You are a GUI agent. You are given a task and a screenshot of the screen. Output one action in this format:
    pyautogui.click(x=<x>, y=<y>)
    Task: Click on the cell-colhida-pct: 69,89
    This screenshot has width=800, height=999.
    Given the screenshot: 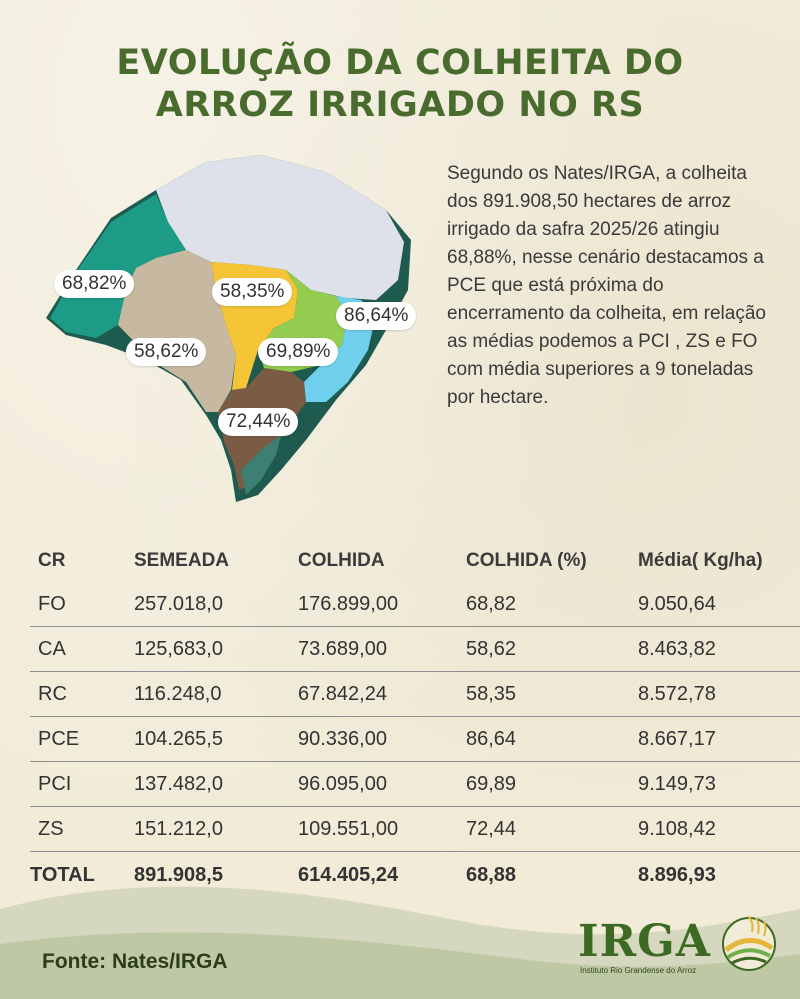 What is the action you would take?
    pyautogui.click(x=491, y=783)
    